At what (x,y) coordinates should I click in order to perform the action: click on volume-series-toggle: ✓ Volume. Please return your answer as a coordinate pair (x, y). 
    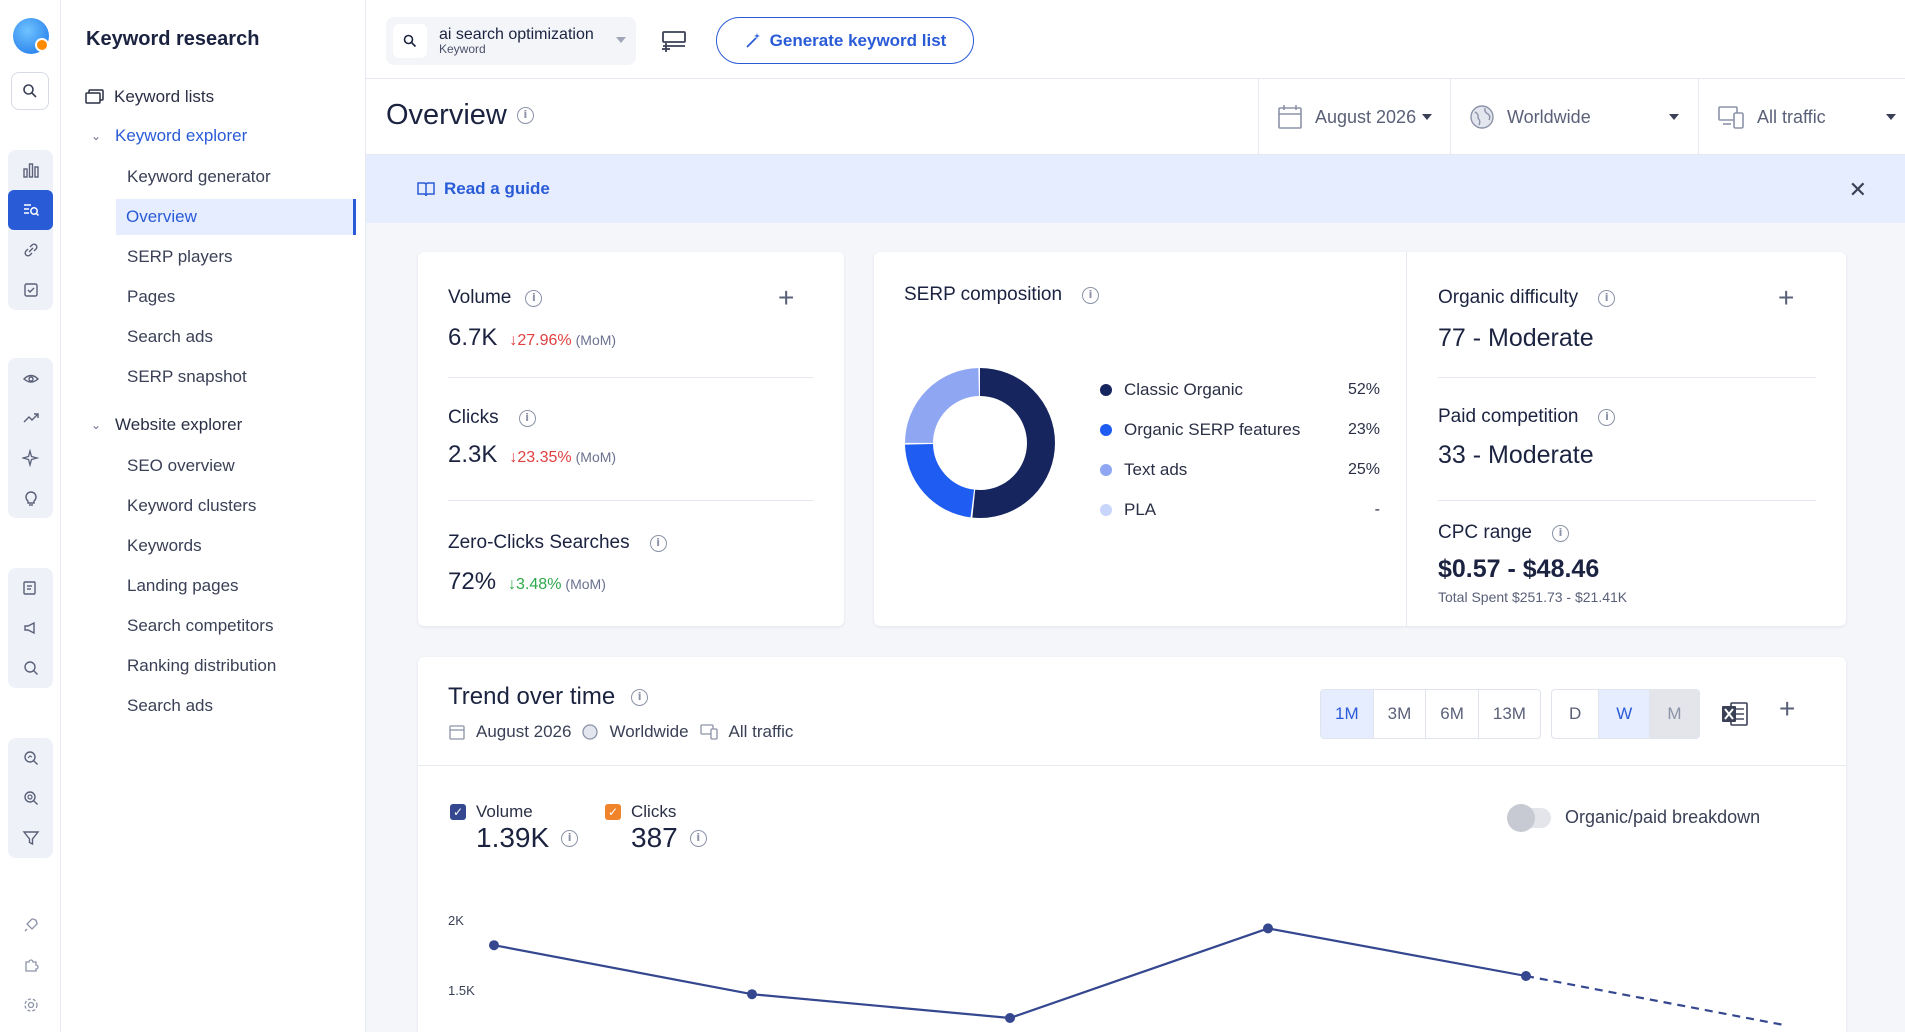
    Looking at the image, I should click on (491, 812).